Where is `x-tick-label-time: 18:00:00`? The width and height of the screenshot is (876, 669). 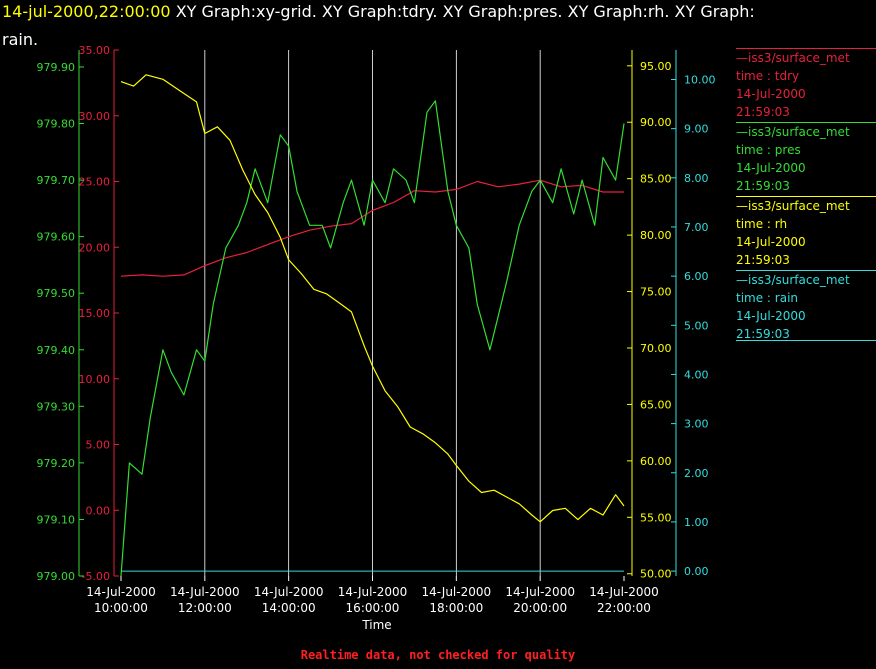
x-tick-label-time: 18:00:00 is located at coordinates (456, 608).